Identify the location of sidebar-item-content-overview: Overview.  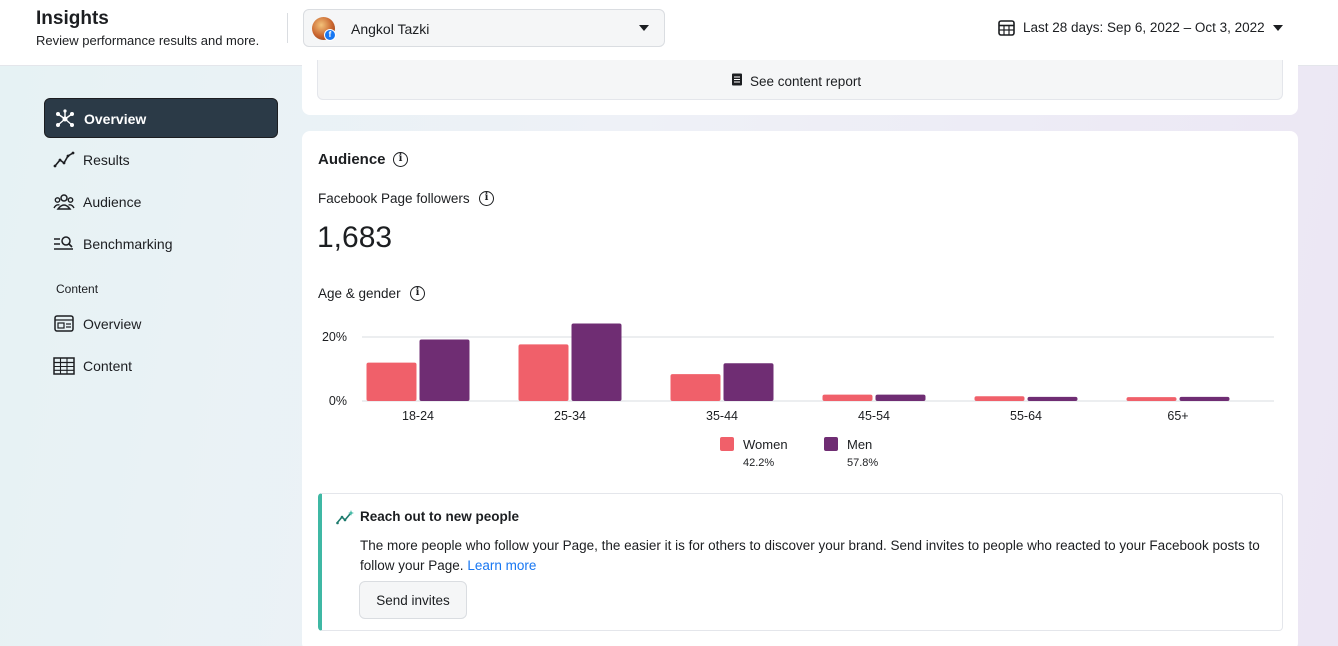
(161, 324).